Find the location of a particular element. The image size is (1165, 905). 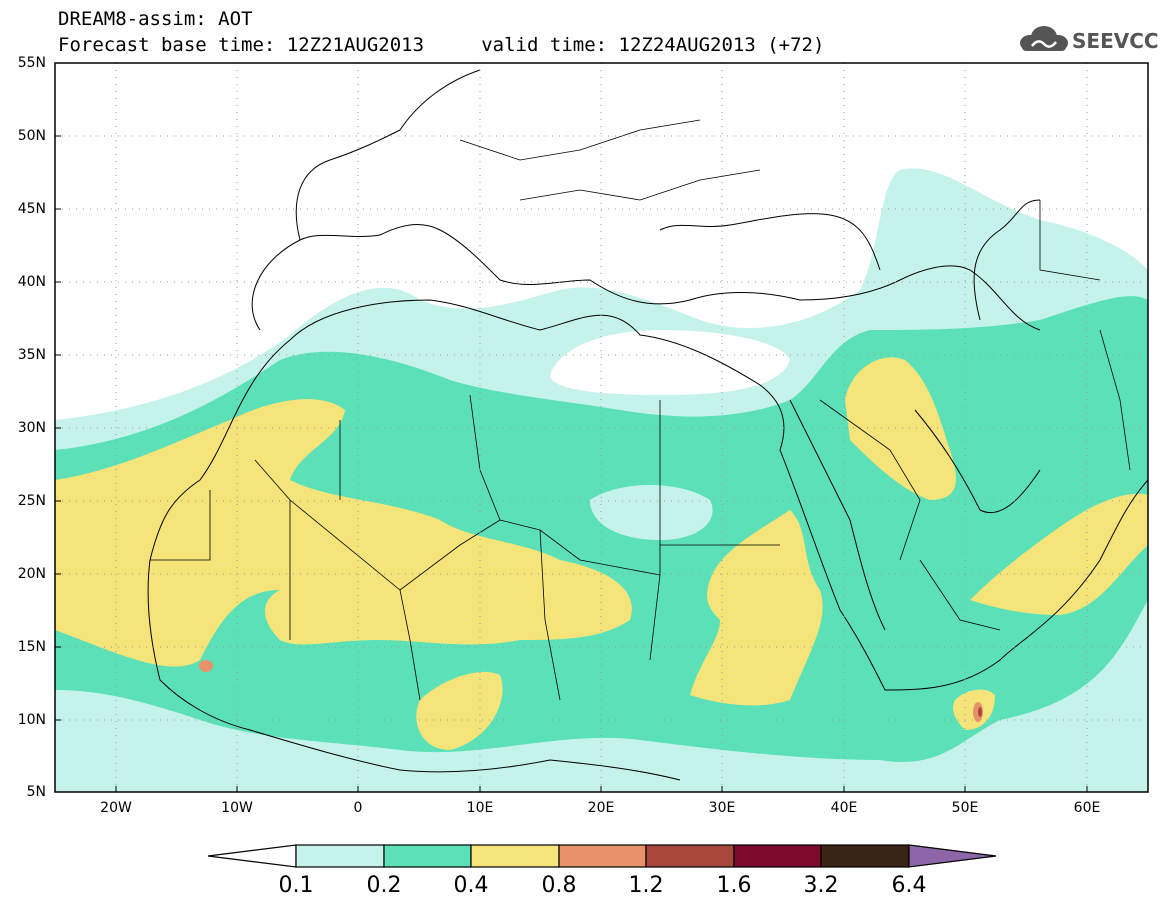

logo-text: SEEVCCC is located at coordinates (1115, 41).